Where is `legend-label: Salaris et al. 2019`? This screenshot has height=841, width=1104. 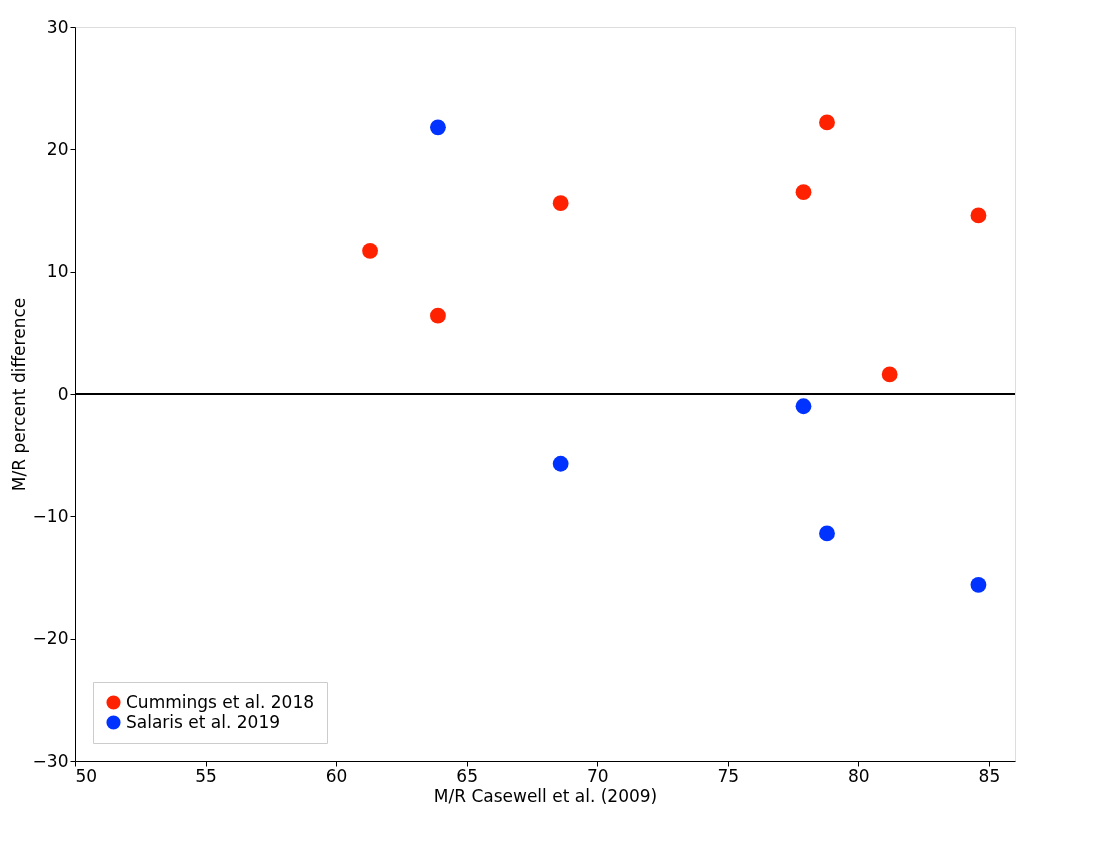
legend-label: Salaris et al. 2019 is located at coordinates (203, 721).